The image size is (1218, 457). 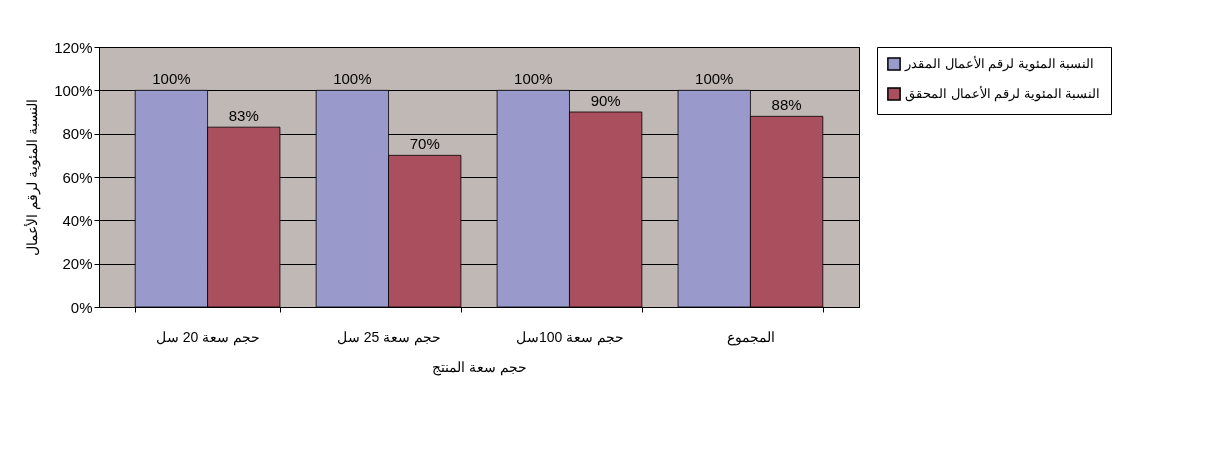 What do you see at coordinates (750, 337) in the screenshot?
I see `x-tick-label: المجموع` at bounding box center [750, 337].